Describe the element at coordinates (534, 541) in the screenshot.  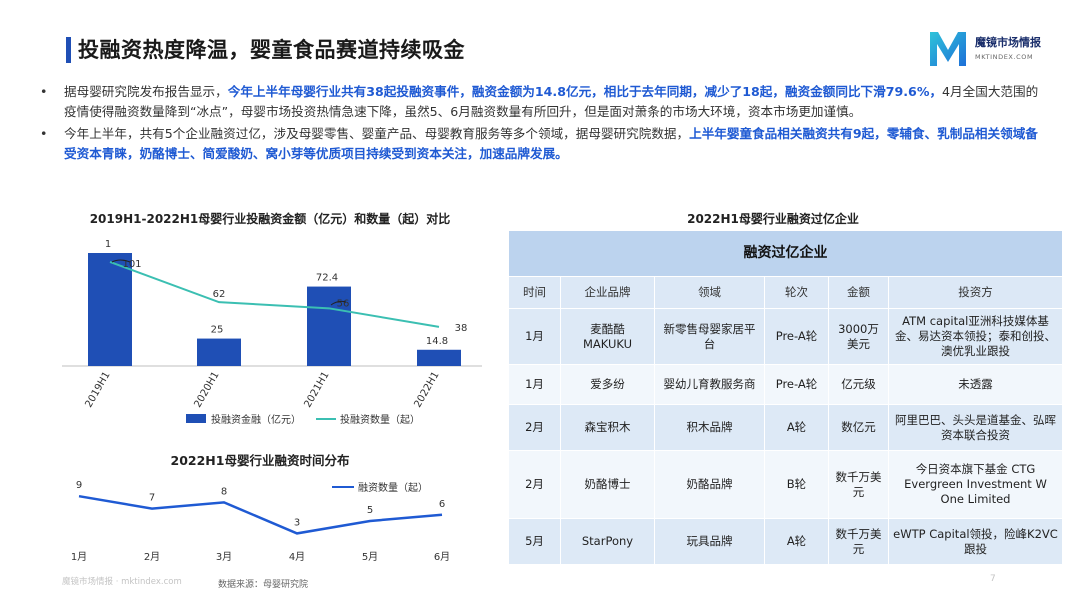
I see `cell-time: 5月` at that location.